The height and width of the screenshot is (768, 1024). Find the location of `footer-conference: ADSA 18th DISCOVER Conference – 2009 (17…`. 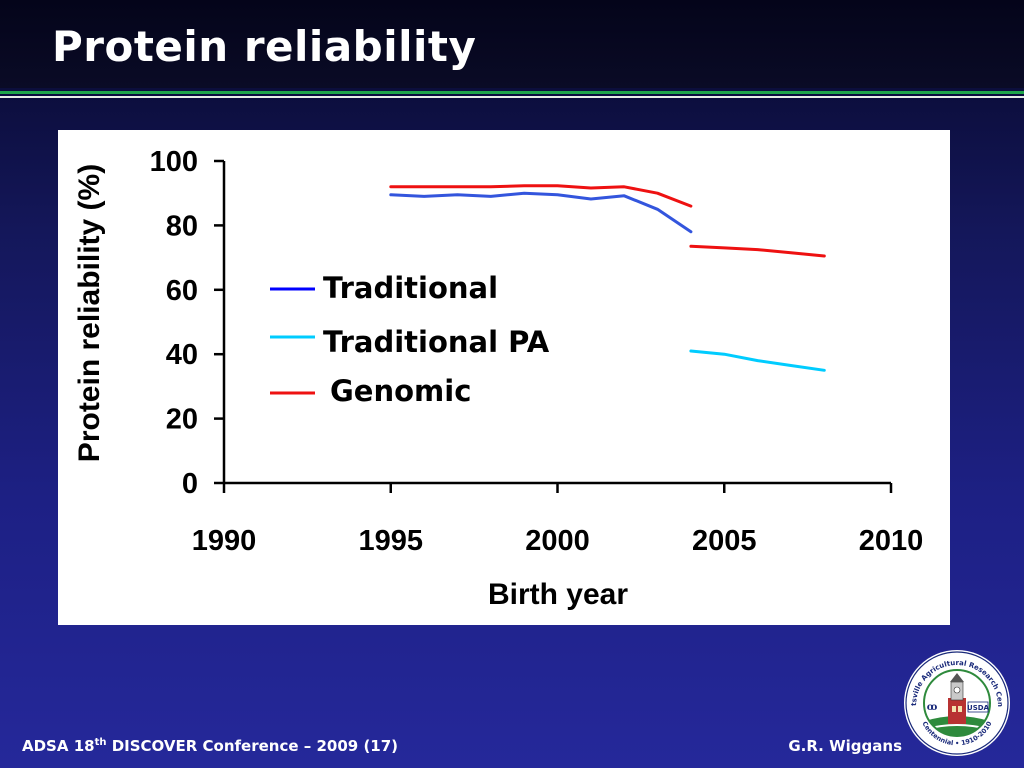

footer-conference: ADSA 18th DISCOVER Conference – 2009 (17… is located at coordinates (210, 746).